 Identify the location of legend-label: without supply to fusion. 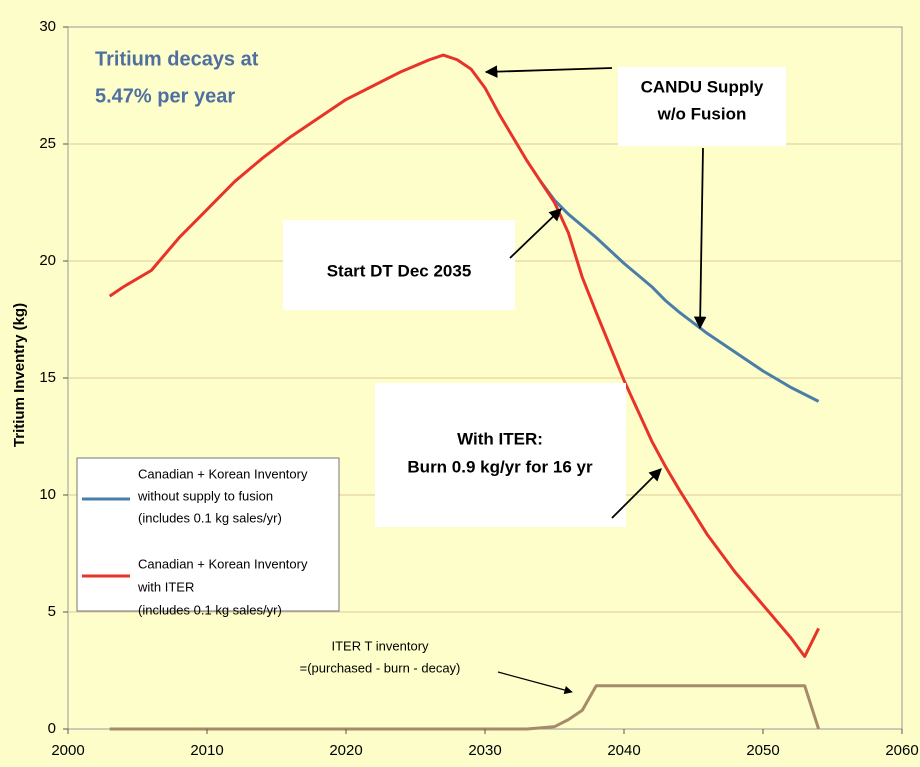
(205, 495).